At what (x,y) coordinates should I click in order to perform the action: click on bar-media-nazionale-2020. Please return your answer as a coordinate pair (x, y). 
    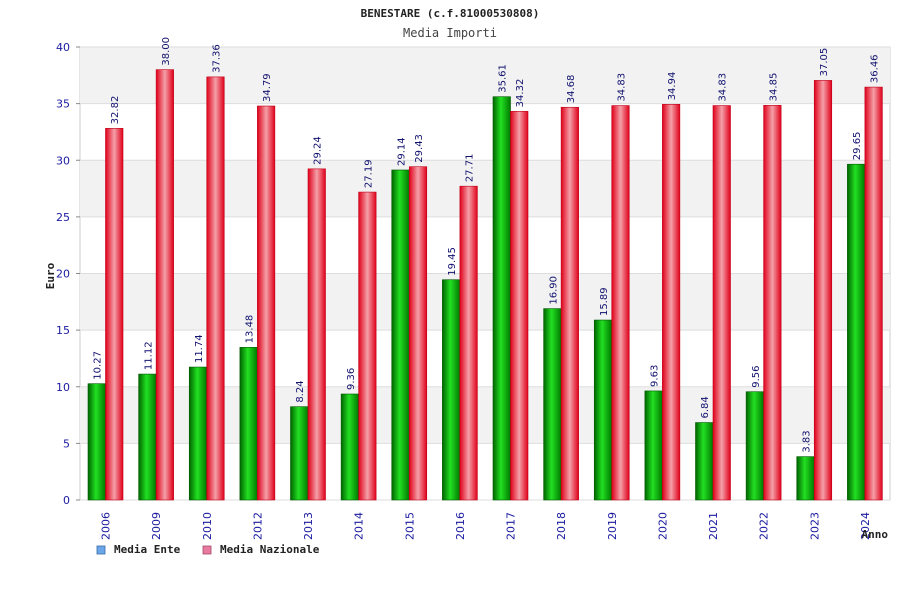
    Looking at the image, I should click on (671, 302).